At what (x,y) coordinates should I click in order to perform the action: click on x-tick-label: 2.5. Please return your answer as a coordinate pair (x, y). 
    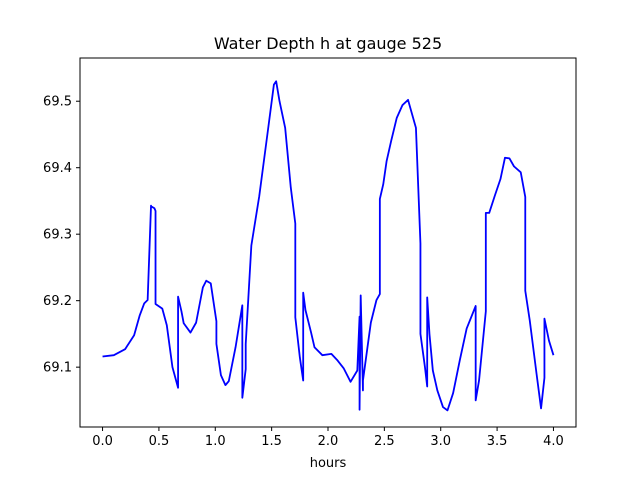
    Looking at the image, I should click on (384, 441).